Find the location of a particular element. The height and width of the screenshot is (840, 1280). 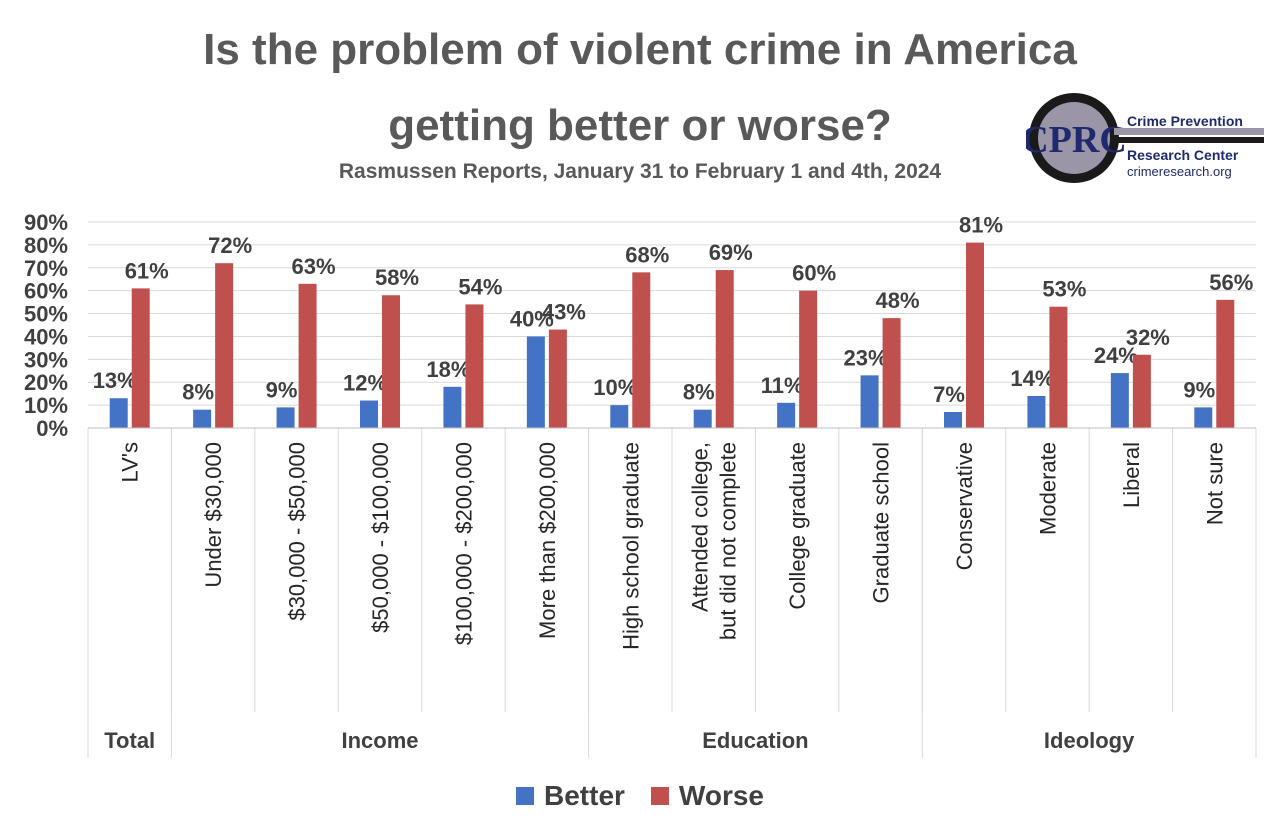

data-label-better: 24% is located at coordinates (1116, 355).